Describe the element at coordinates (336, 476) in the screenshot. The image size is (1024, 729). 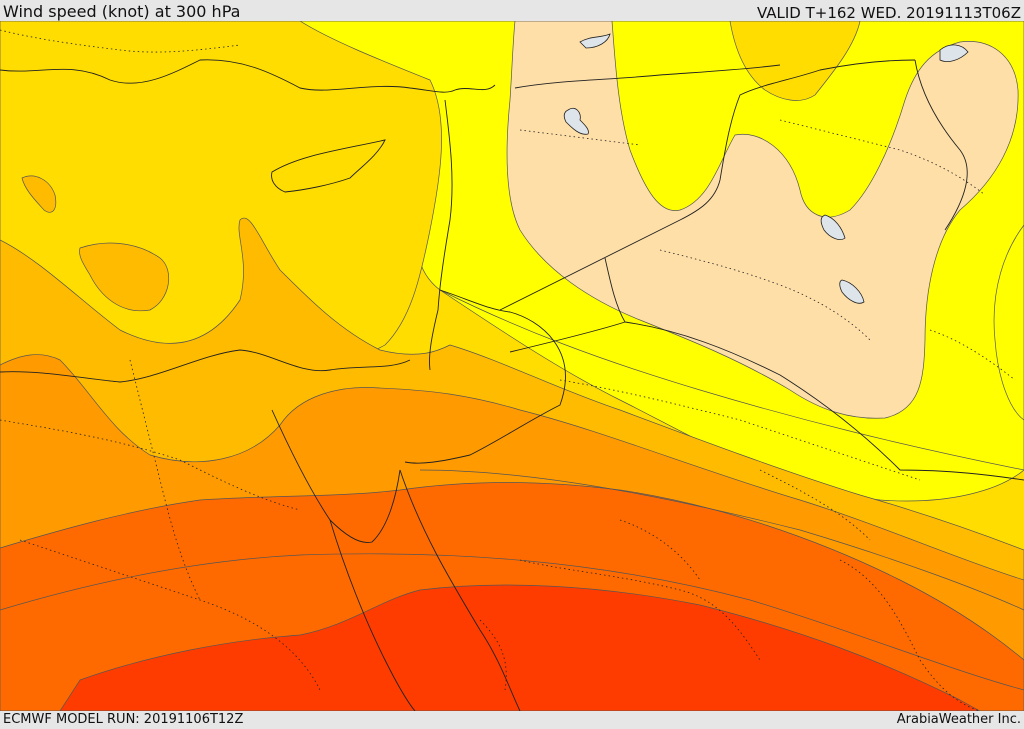
I see `sinai-coast` at that location.